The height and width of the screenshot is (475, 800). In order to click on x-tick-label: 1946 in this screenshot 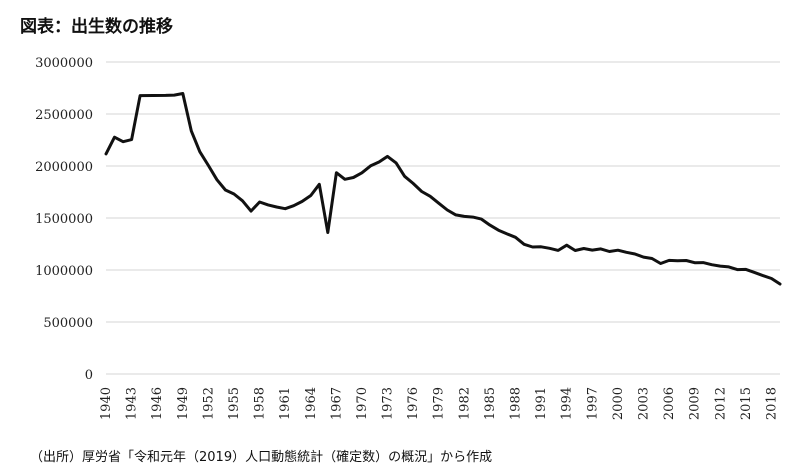, I will do `click(157, 403)`.